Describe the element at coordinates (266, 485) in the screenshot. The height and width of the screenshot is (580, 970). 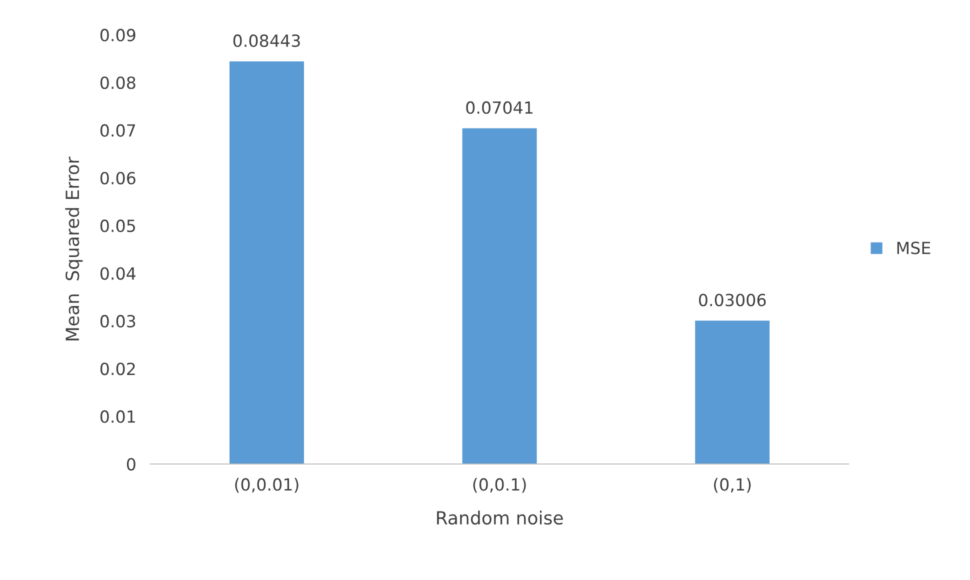
I see `x-tick-label: (0,0.01)` at that location.